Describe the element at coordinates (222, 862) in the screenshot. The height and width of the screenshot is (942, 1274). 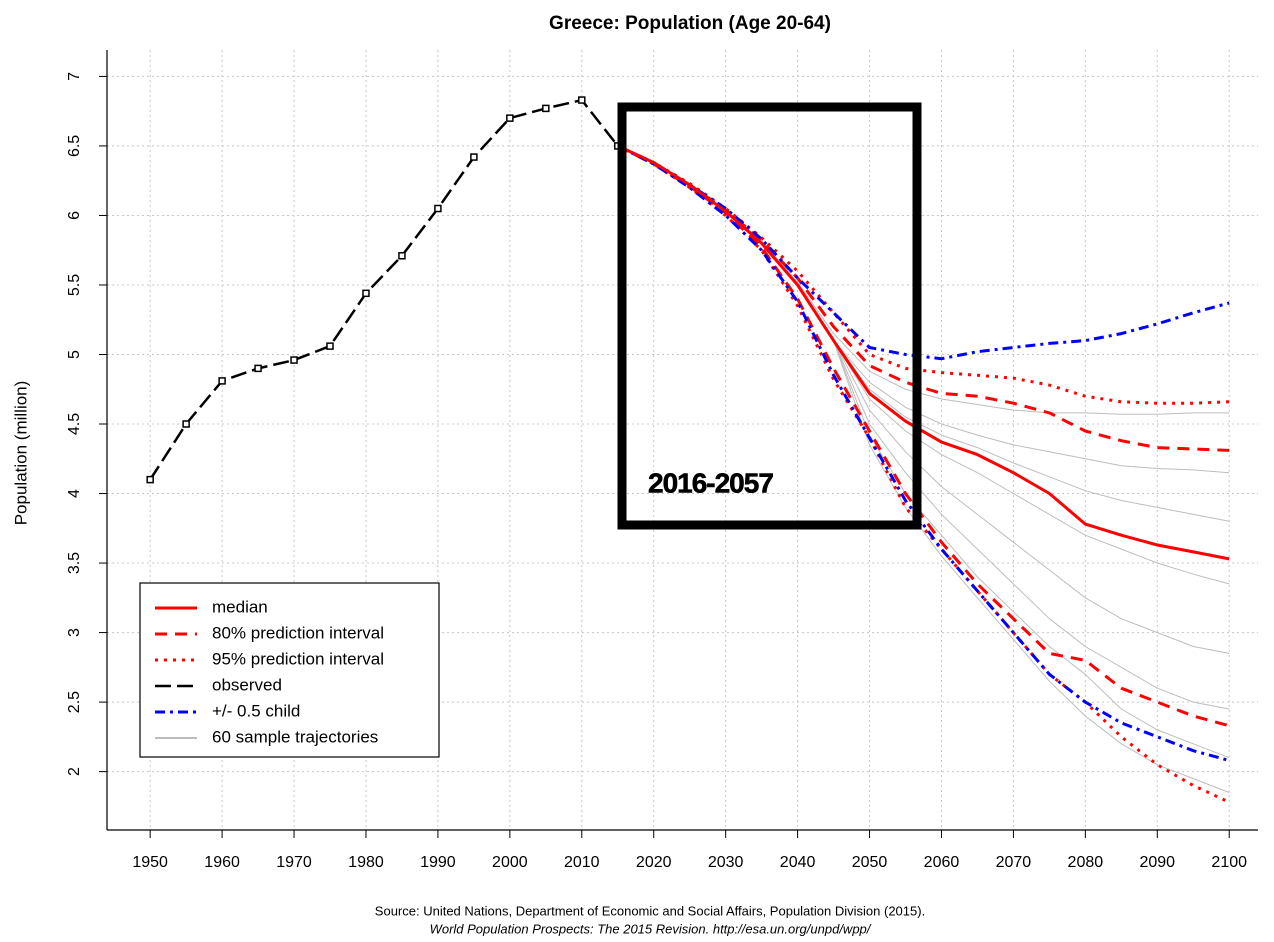
I see `x-tick-label: 1960` at that location.